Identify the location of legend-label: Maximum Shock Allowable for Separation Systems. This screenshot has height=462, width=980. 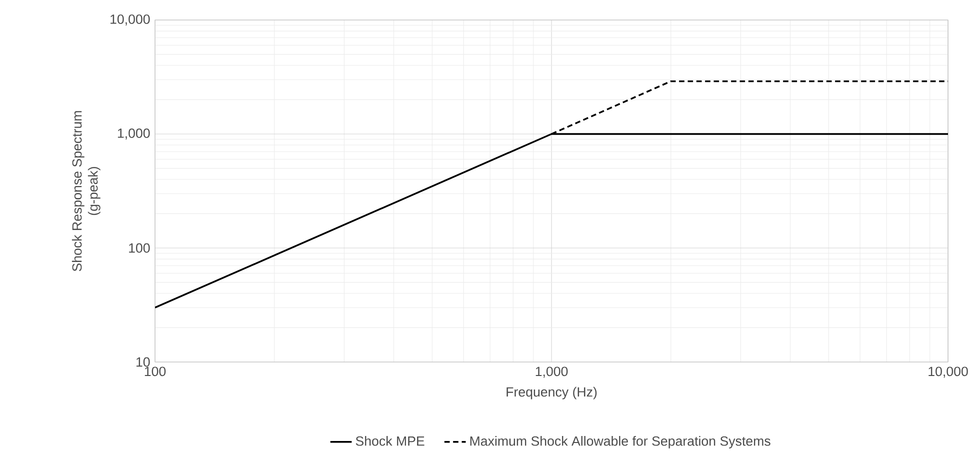
(620, 442).